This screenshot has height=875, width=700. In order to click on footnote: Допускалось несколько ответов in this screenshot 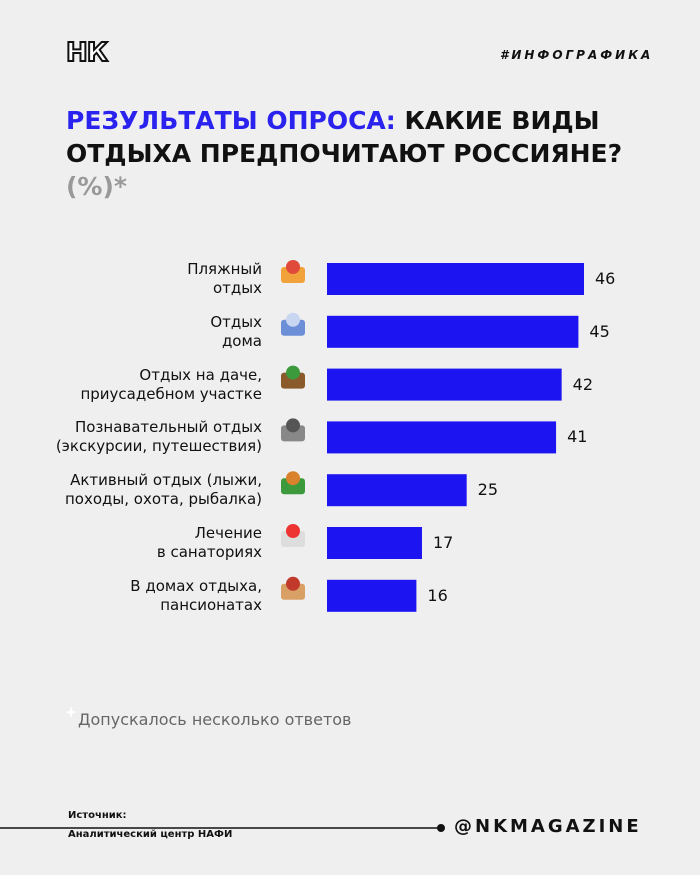, I will do `click(215, 719)`.